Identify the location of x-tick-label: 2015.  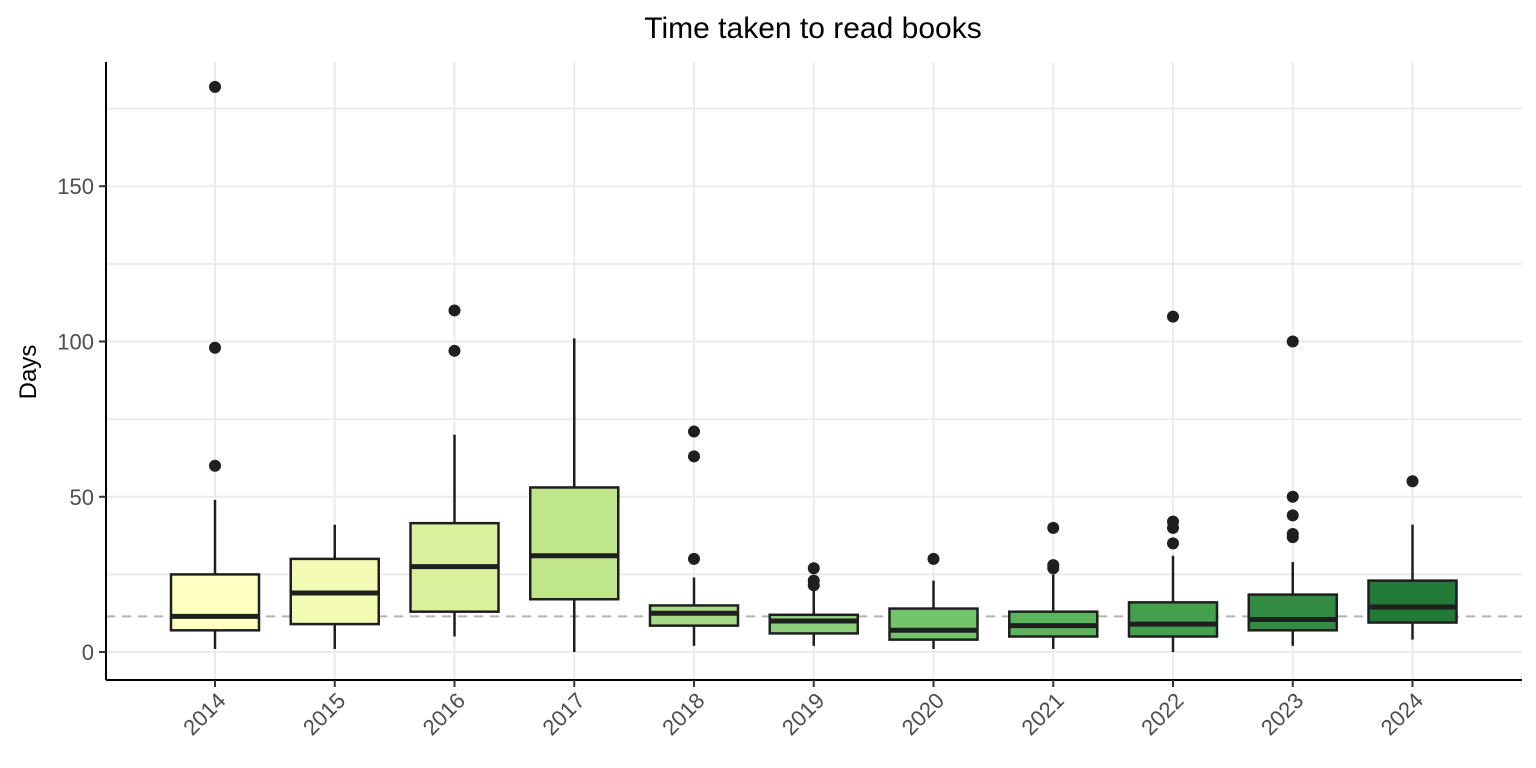
(324, 714).